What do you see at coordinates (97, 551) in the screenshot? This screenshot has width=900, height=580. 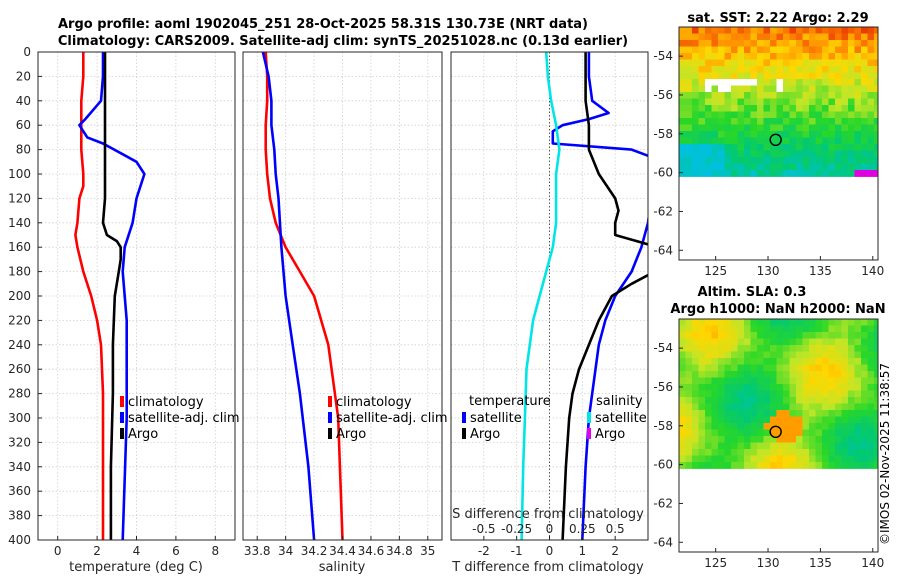 I see `x-tick-label: 2` at bounding box center [97, 551].